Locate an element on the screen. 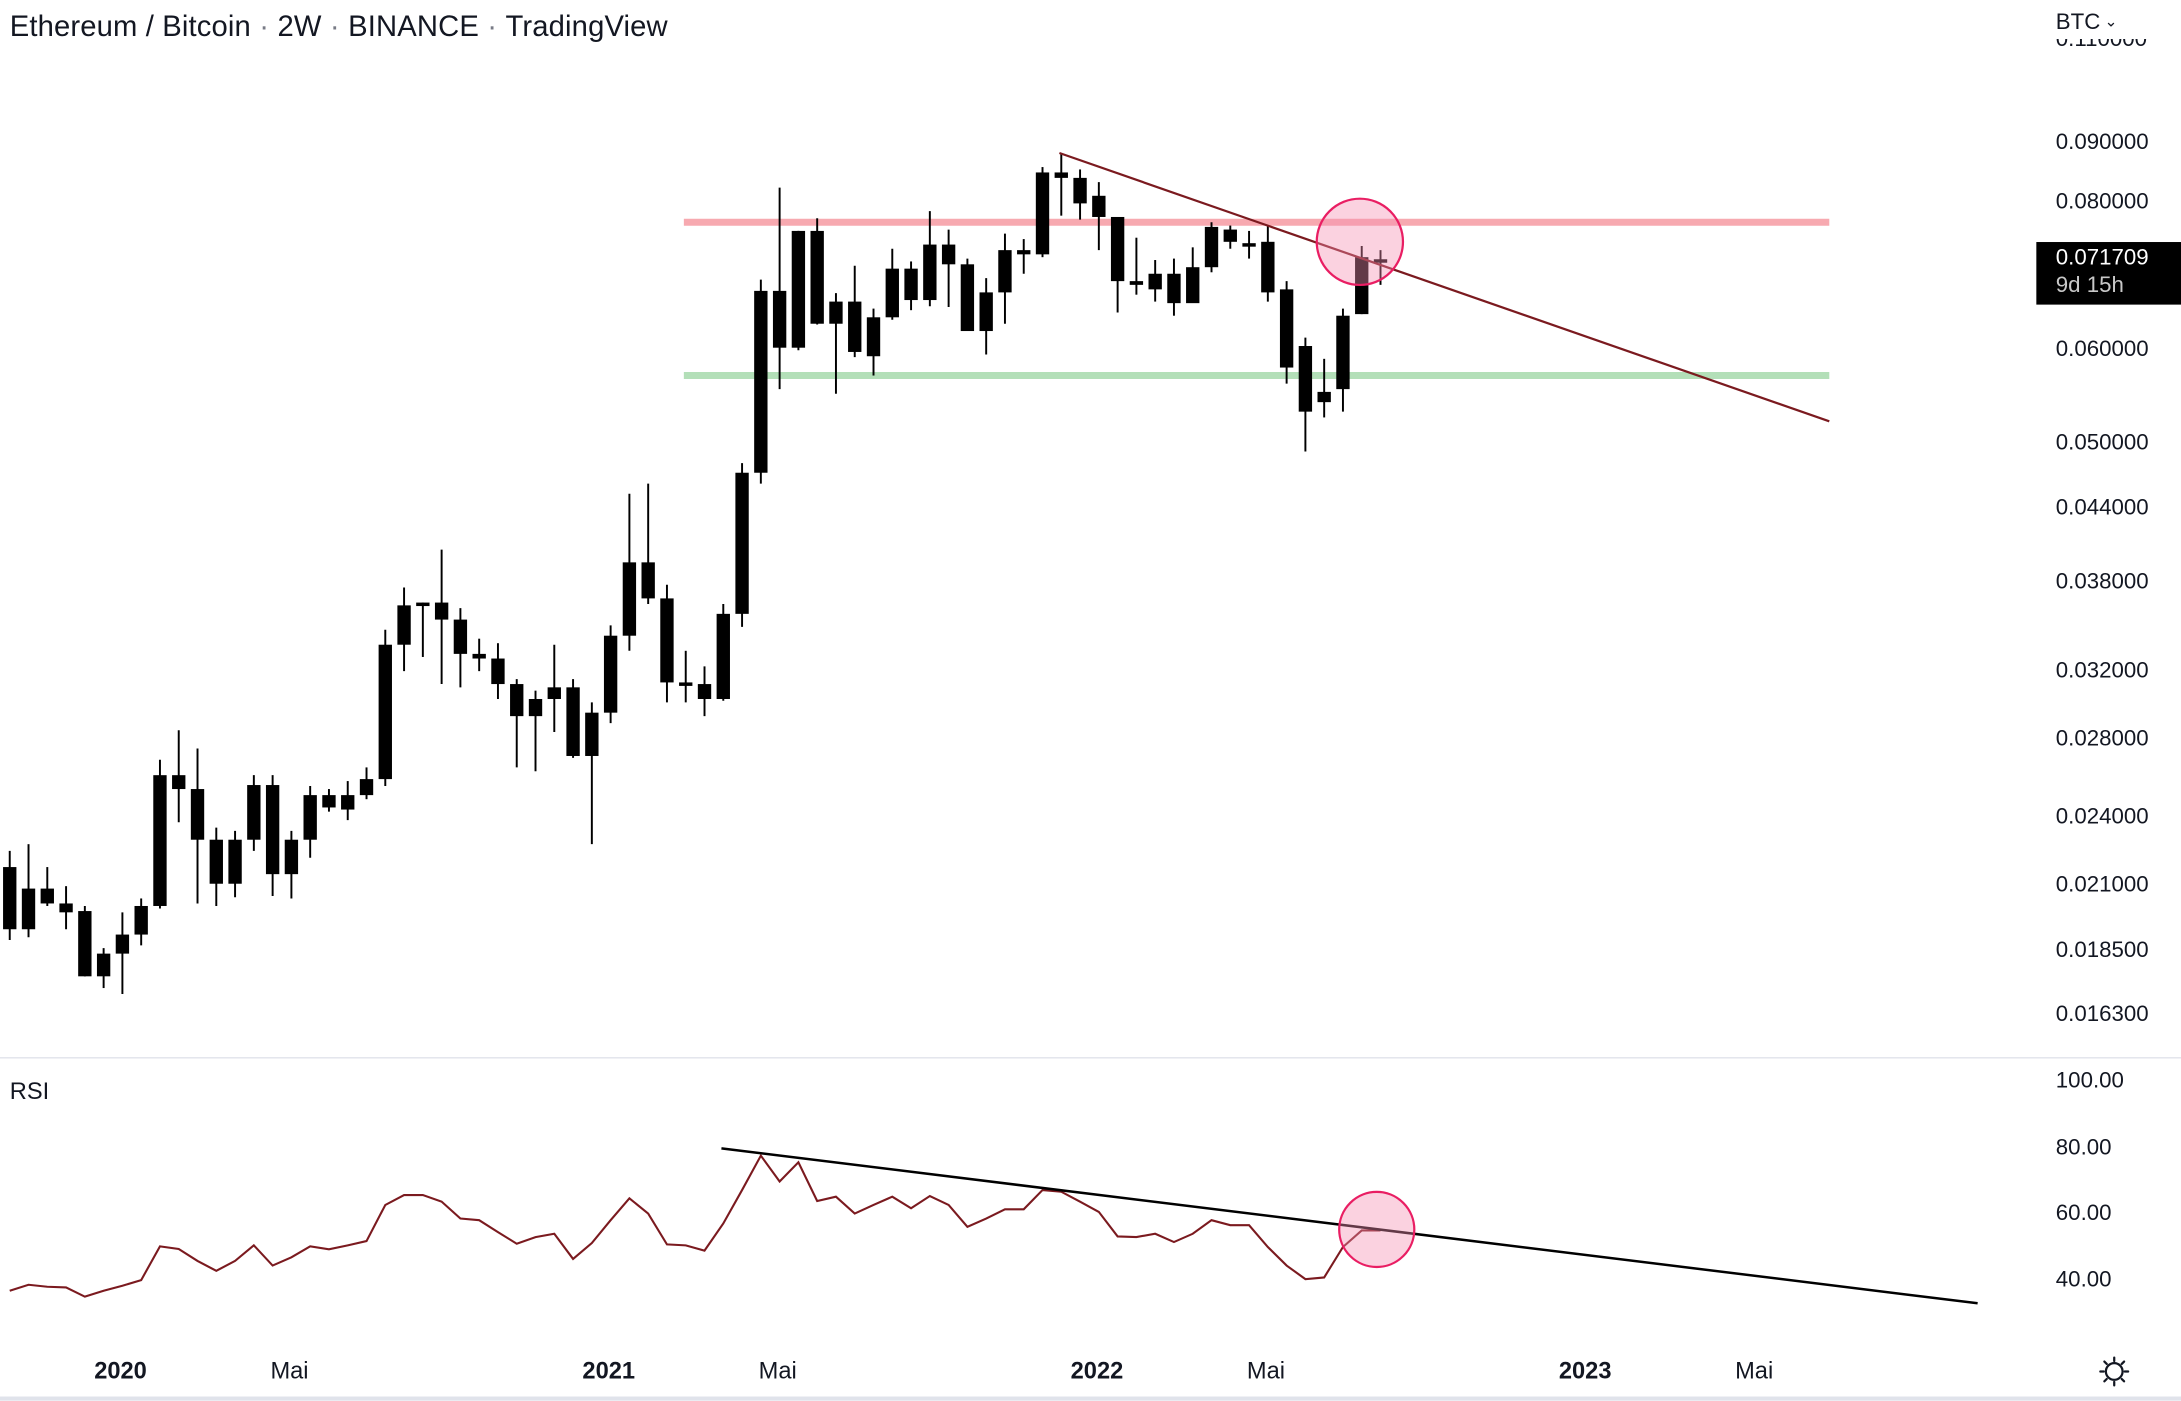 This screenshot has height=1401, width=2181. exchange: BINANCE is located at coordinates (413, 27).